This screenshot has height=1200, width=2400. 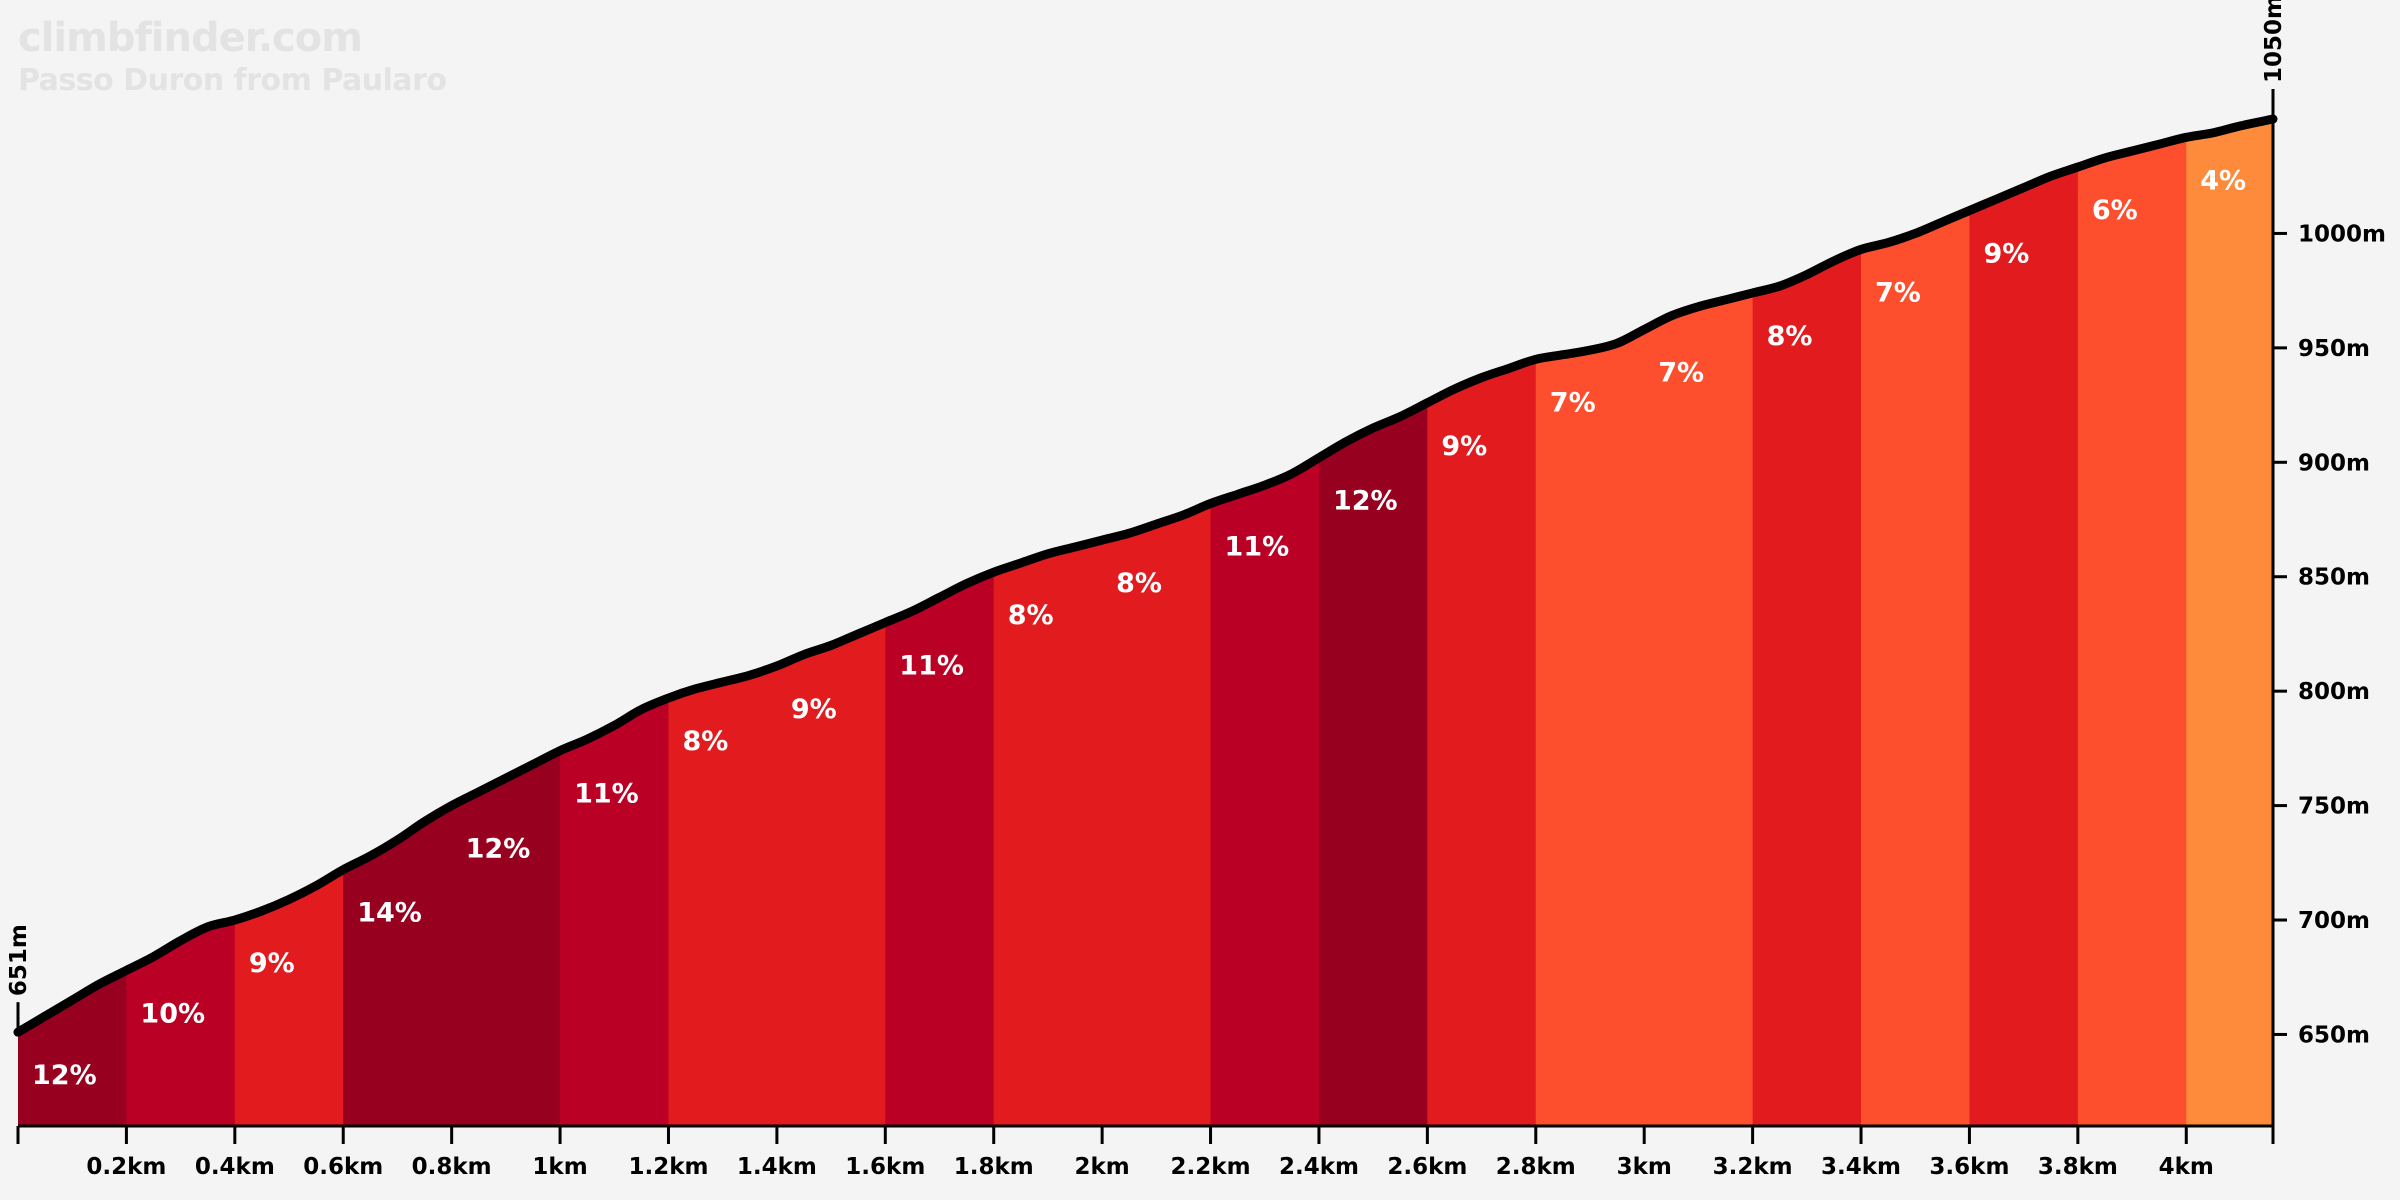 What do you see at coordinates (2223, 180) in the screenshot?
I see `grade-label: 4%` at bounding box center [2223, 180].